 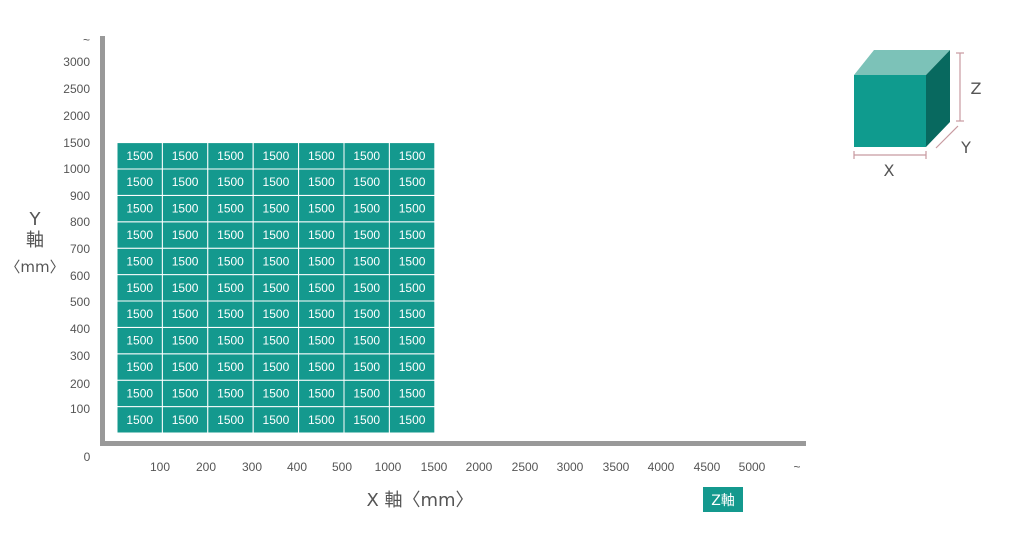 What do you see at coordinates (252, 467) in the screenshot?
I see `x-tick-label: 300` at bounding box center [252, 467].